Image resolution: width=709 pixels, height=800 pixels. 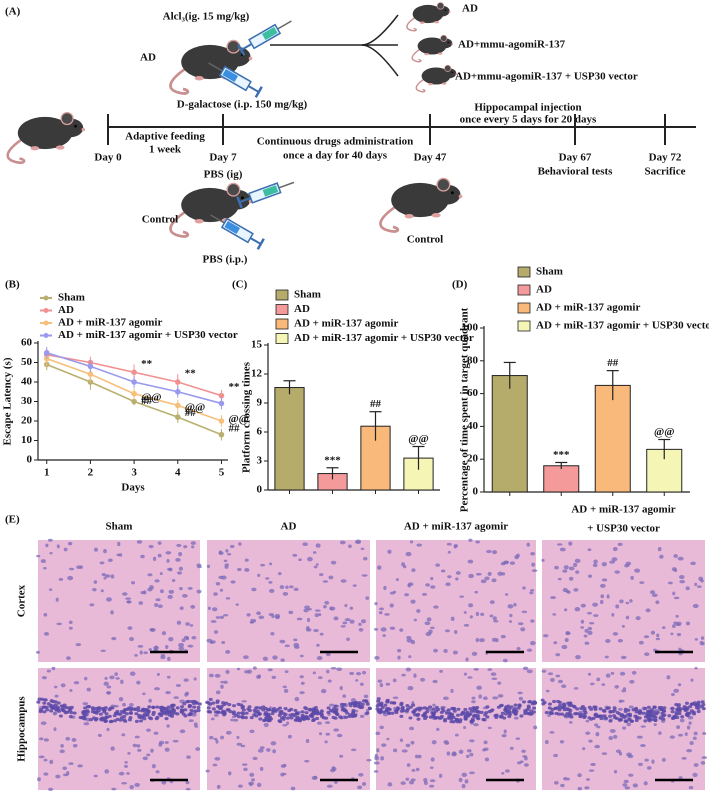 What do you see at coordinates (380, 60) in the screenshot?
I see `branch-line` at bounding box center [380, 60].